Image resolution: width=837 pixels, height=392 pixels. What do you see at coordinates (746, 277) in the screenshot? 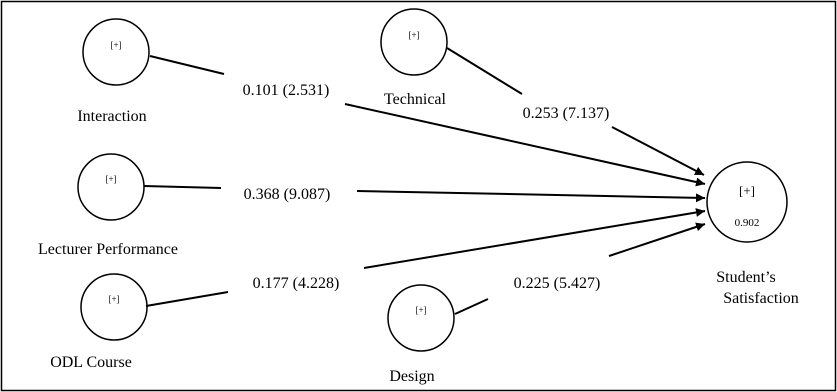
I see `node-satisfaction-label-line1: Student’s` at bounding box center [746, 277].